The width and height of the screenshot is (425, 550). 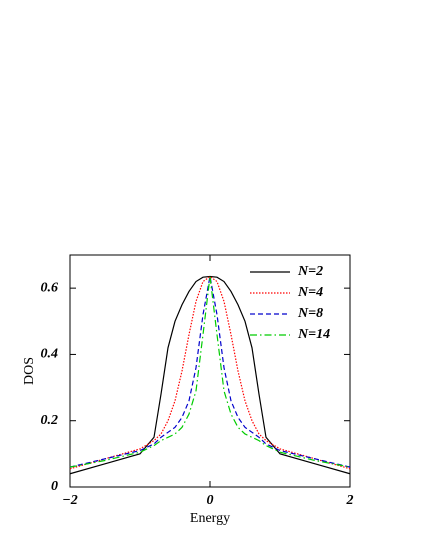 I want to click on legend-label: N=4, so click(x=310, y=292).